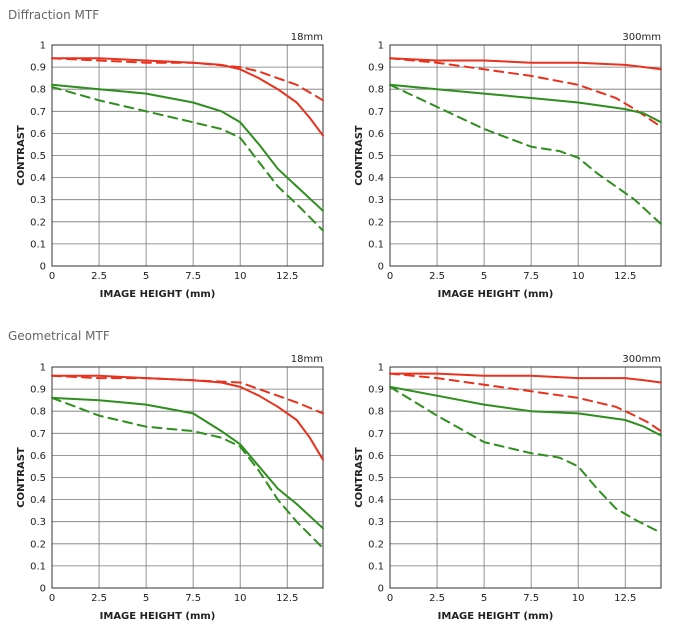 The image size is (688, 633). What do you see at coordinates (54, 15) in the screenshot?
I see `section-title-diffraction: Diffraction MTF` at bounding box center [54, 15].